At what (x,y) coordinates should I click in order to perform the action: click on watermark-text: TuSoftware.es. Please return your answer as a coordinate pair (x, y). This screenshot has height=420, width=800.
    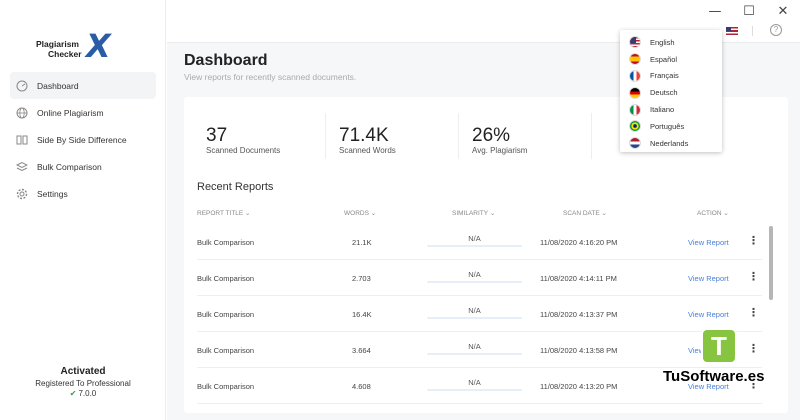
    Looking at the image, I should click on (714, 376).